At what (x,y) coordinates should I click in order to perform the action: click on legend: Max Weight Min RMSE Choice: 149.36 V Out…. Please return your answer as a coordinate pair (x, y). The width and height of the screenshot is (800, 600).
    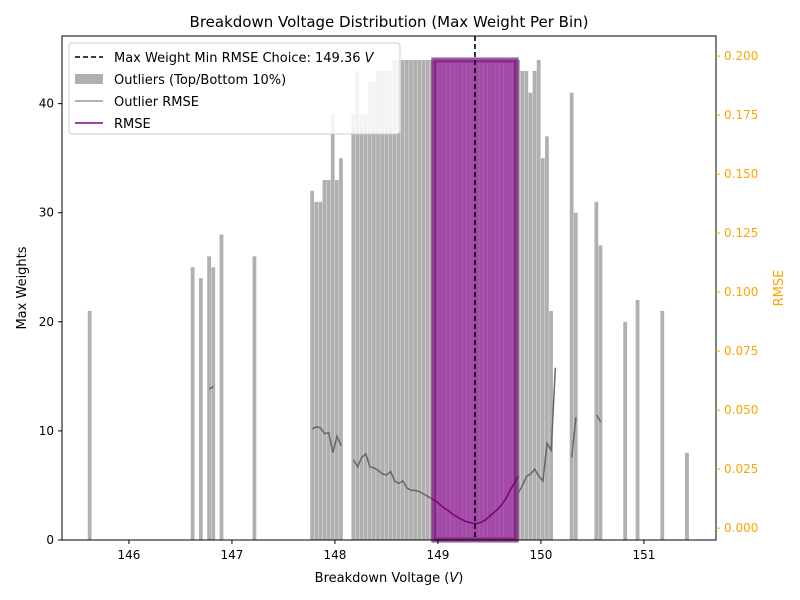
    Looking at the image, I should click on (234, 88).